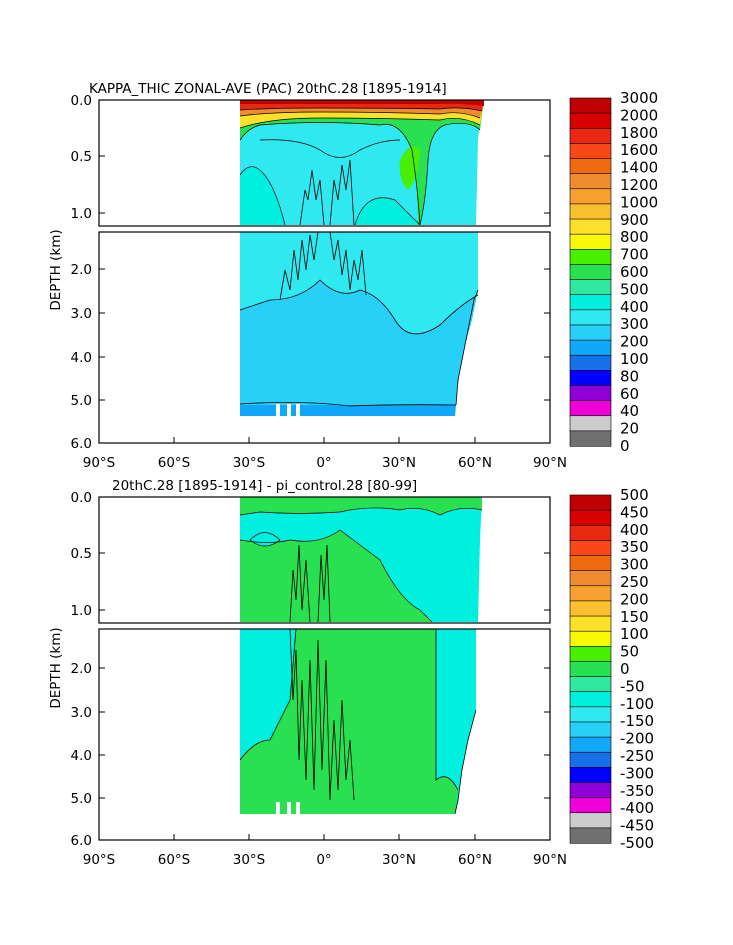  I want to click on panel-2-y-axis-label: DEPTH (km), so click(56, 667).